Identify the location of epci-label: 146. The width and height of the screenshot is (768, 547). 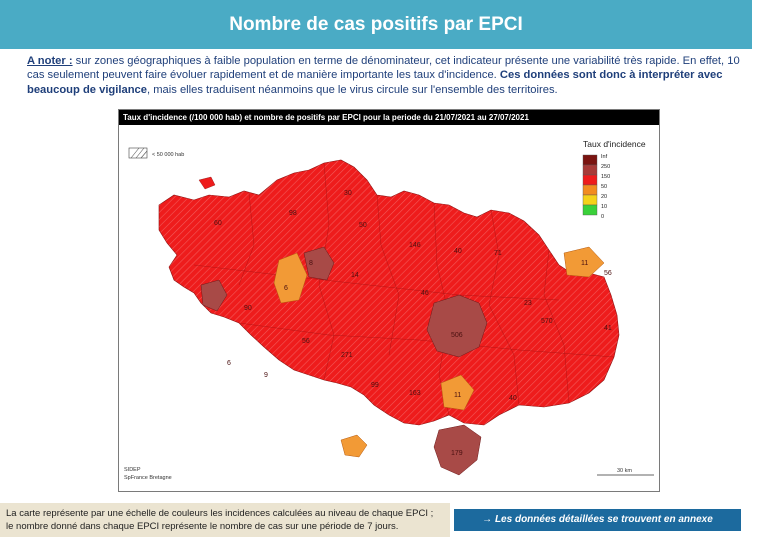
(415, 245).